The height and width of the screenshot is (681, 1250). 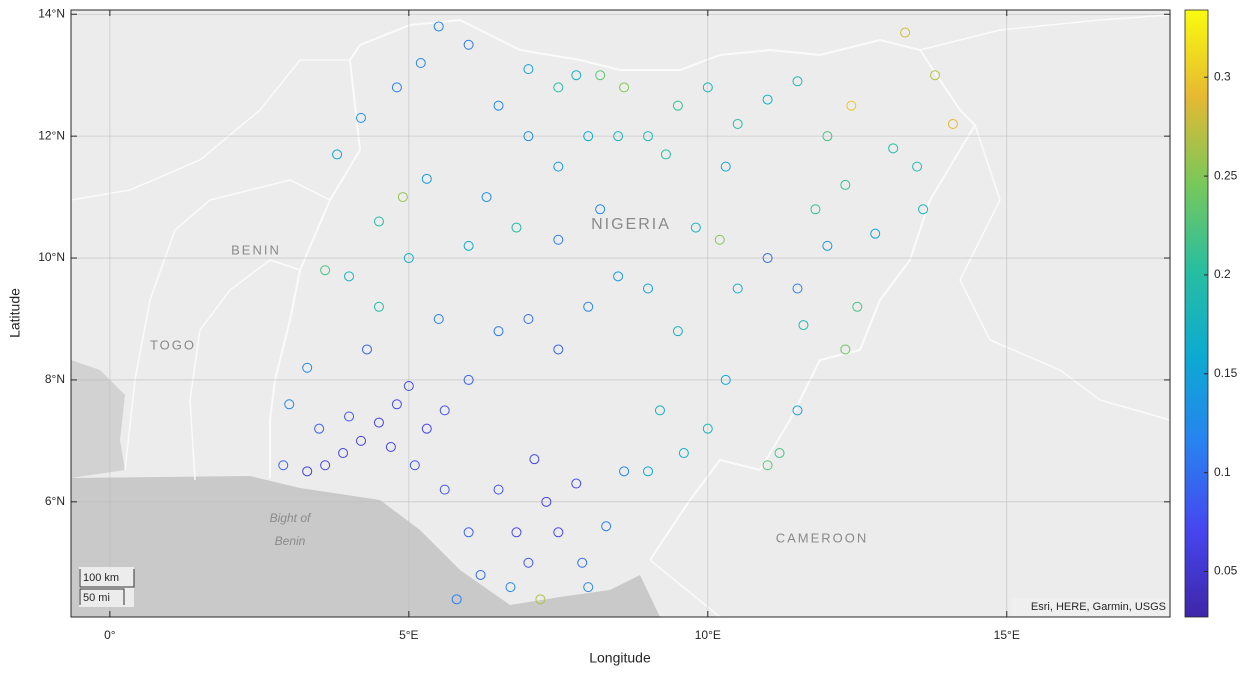 What do you see at coordinates (55, 379) in the screenshot?
I see `y-tick-label: 8°N` at bounding box center [55, 379].